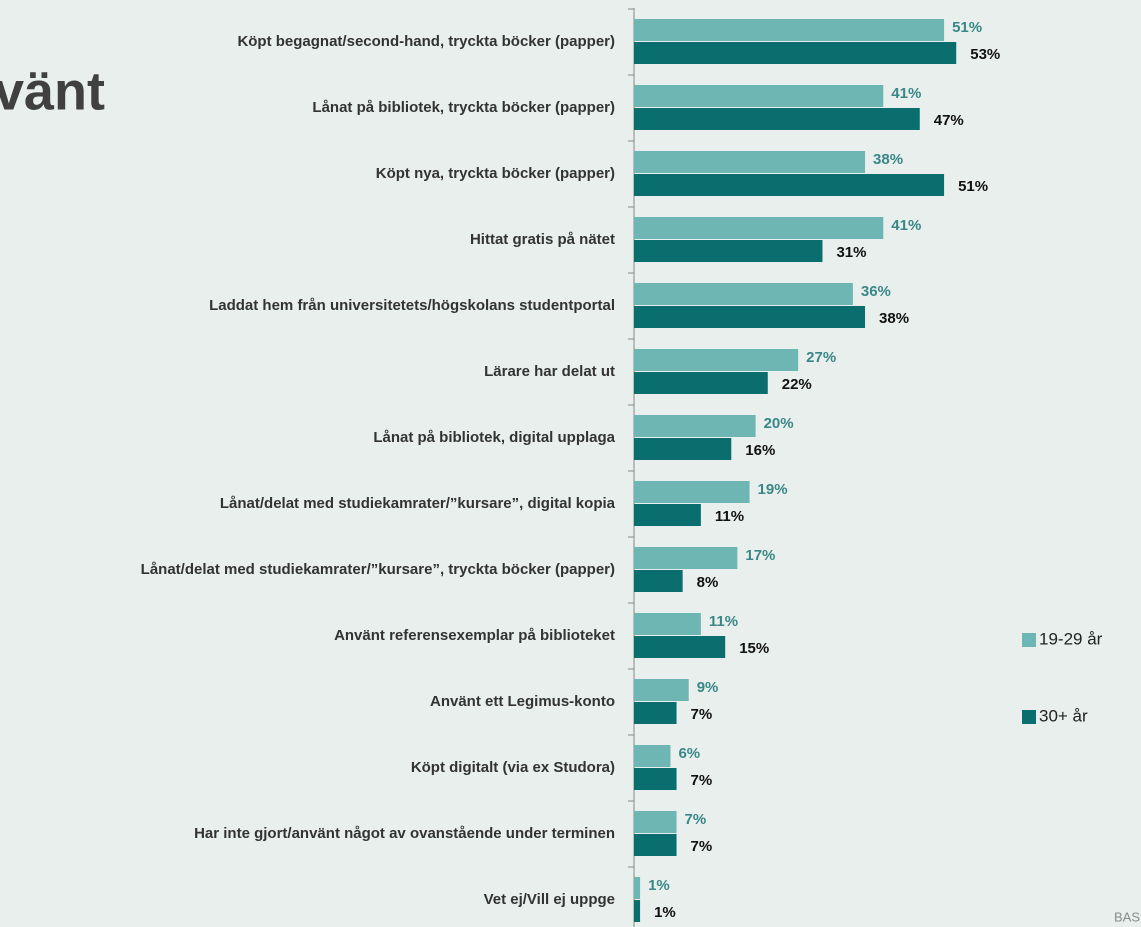 The image size is (1141, 927). I want to click on category-label: Hittat gratis på nätet, so click(542, 239).